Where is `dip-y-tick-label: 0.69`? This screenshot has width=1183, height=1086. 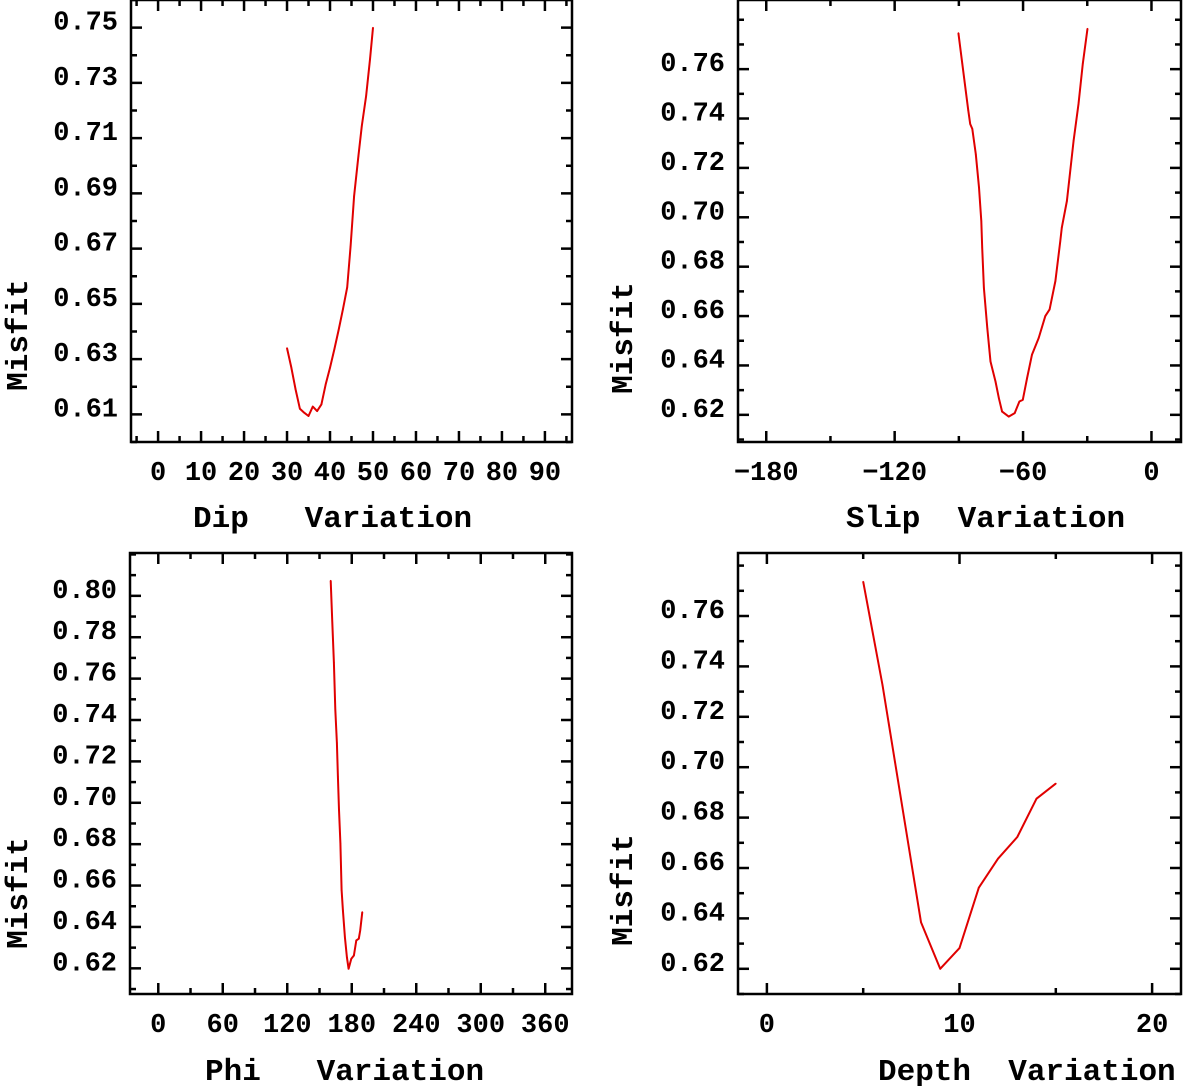
dip-y-tick-label: 0.69 is located at coordinates (85, 189).